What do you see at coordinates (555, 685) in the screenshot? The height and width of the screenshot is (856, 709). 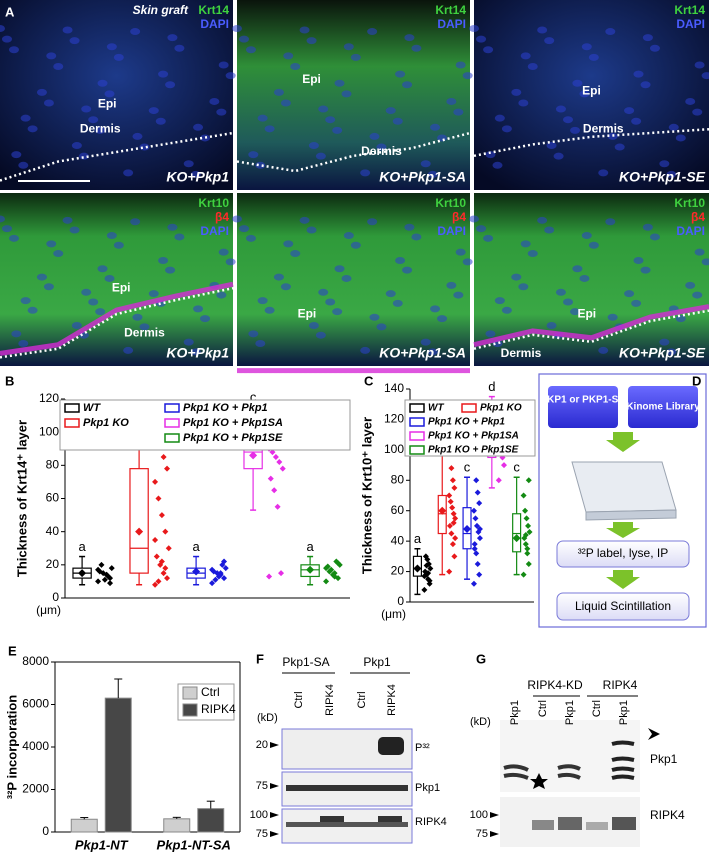 I see `group-label: RIPK4-KD` at bounding box center [555, 685].